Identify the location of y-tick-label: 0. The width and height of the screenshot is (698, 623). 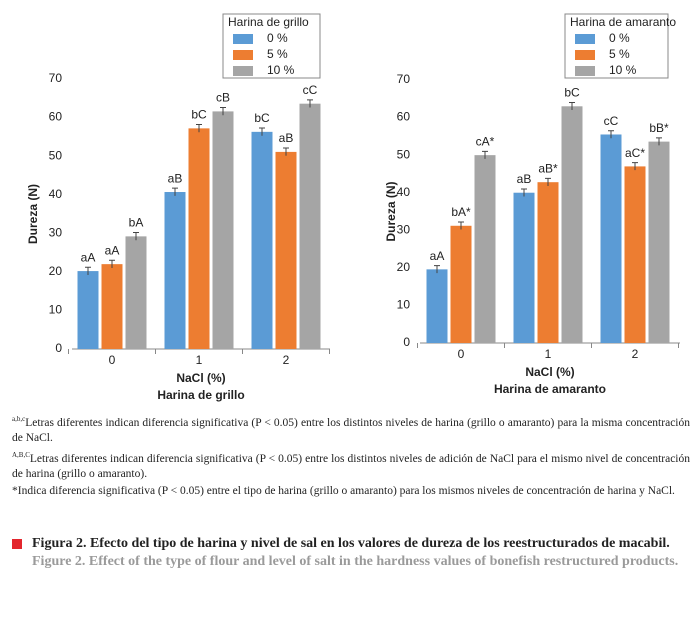
(58, 348).